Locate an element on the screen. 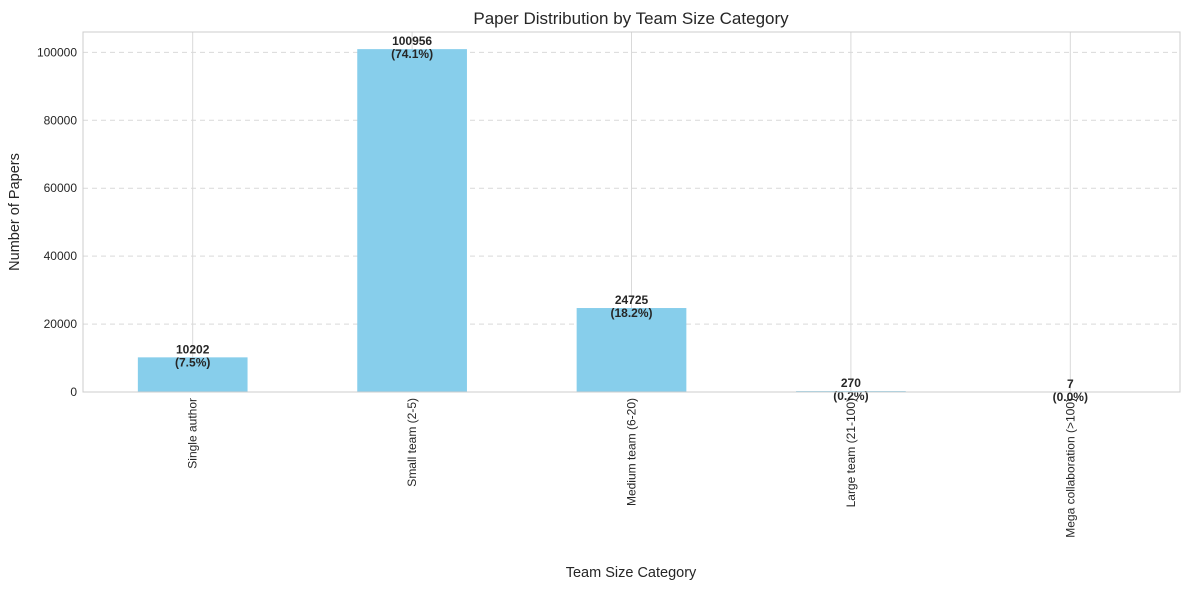  data-label-value: 10202 is located at coordinates (193, 349).